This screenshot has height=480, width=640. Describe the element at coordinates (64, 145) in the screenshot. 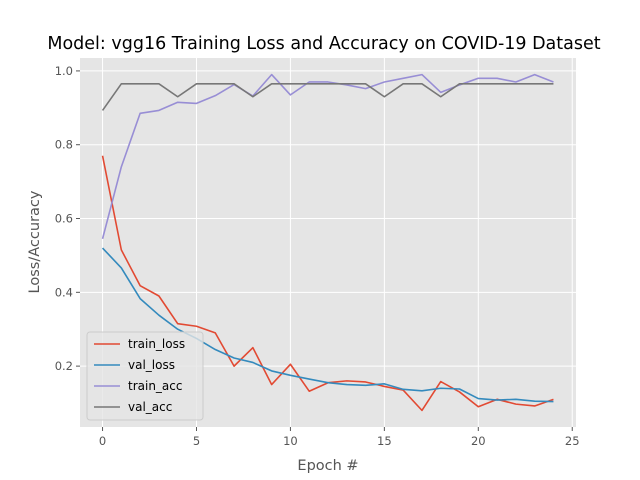

I see `y-tick-label: 0.8` at that location.